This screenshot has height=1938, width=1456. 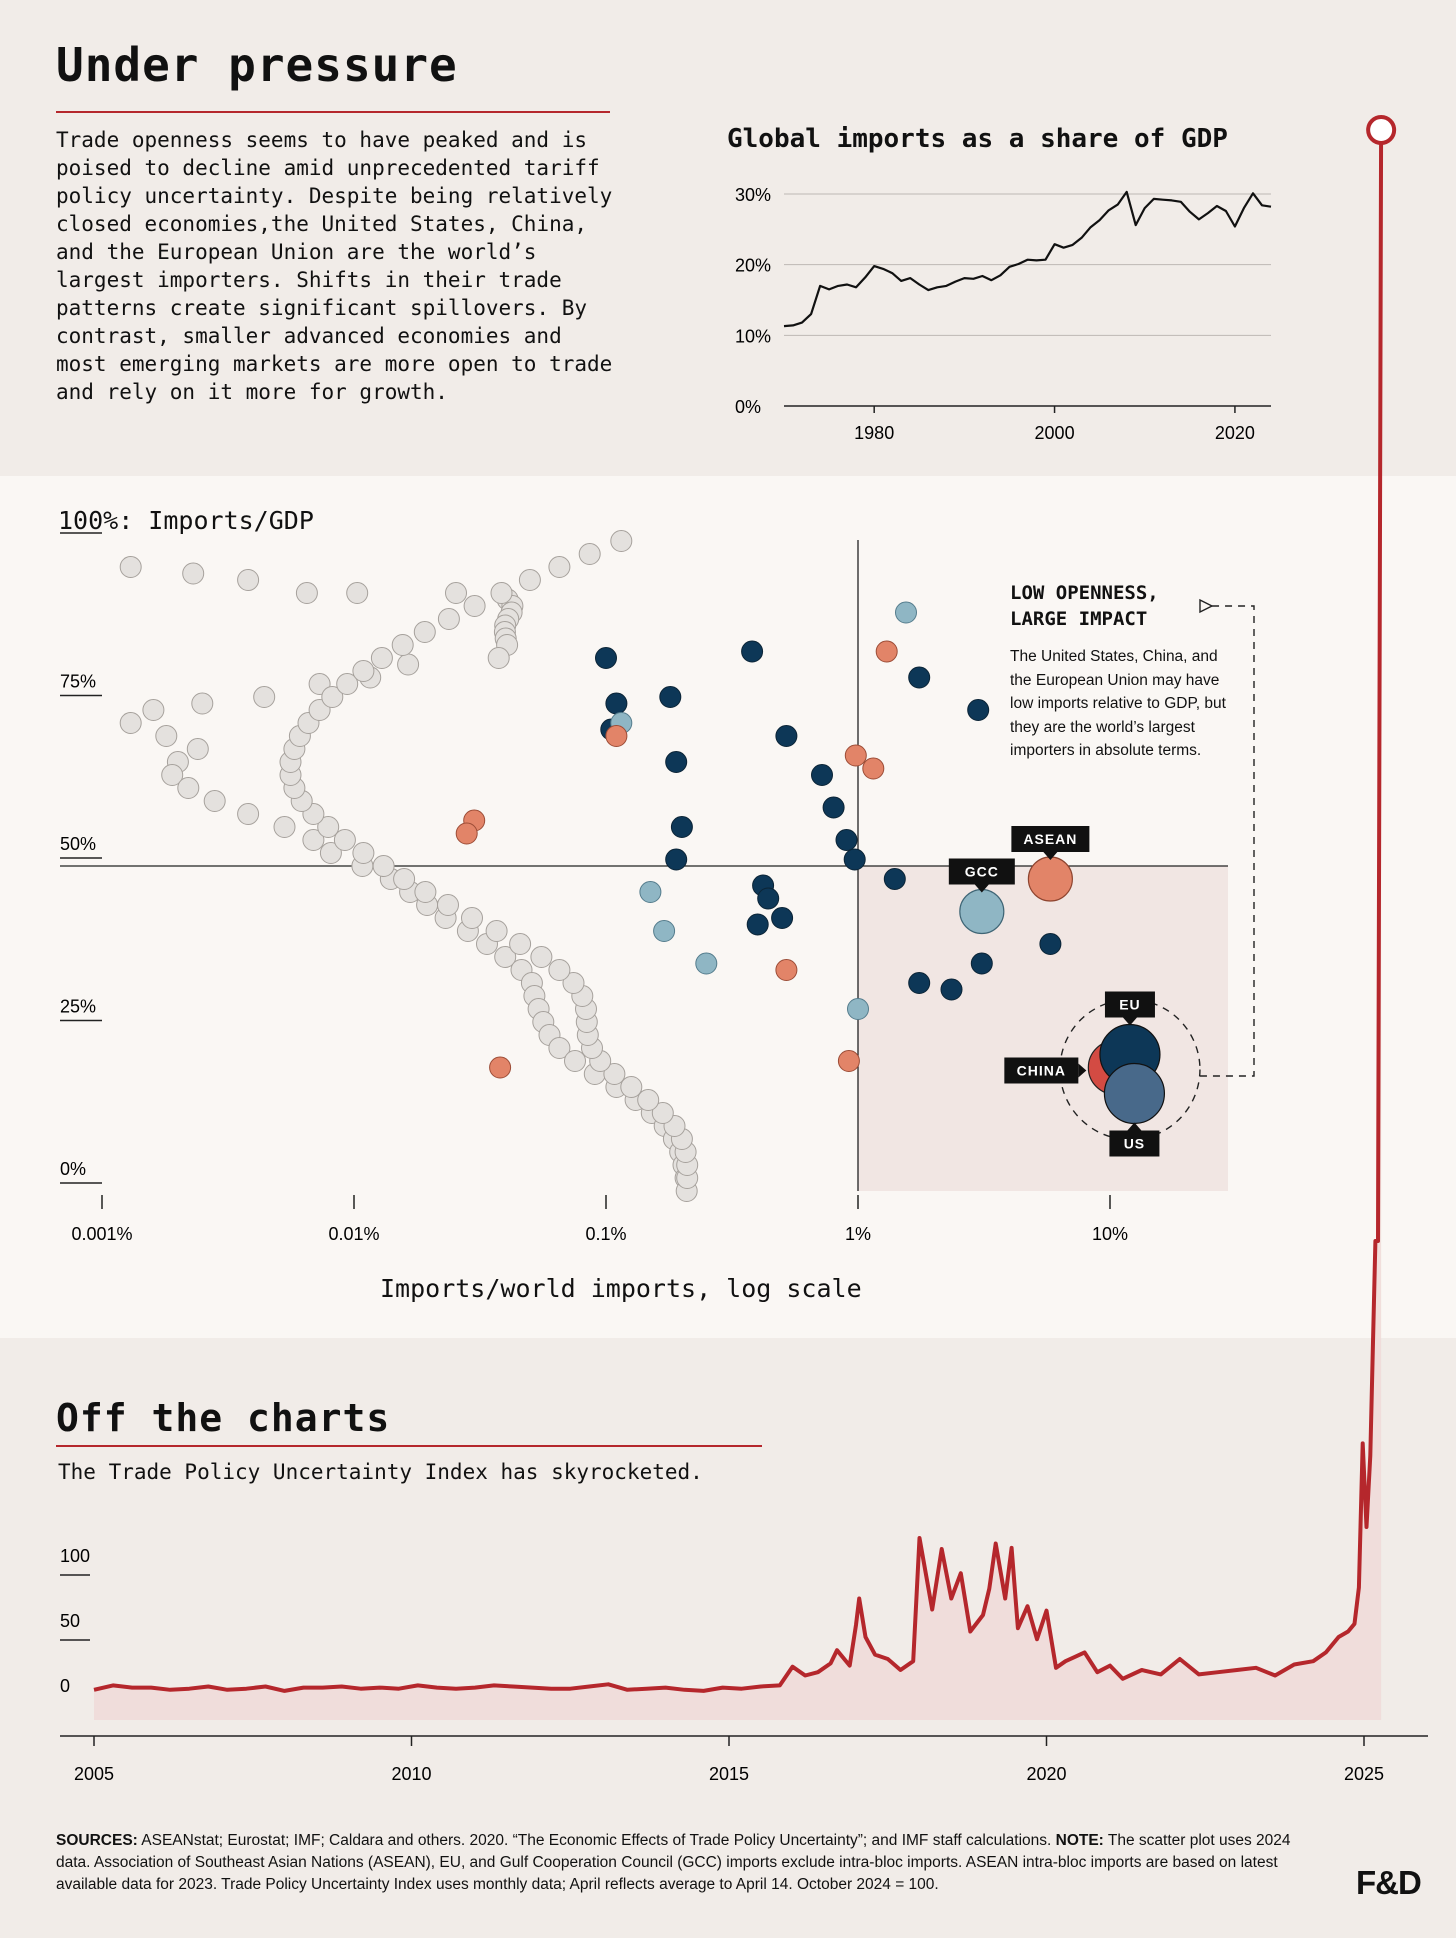 I want to click on mini-chart-title: Global imports as a share of GDP, so click(x=977, y=139).